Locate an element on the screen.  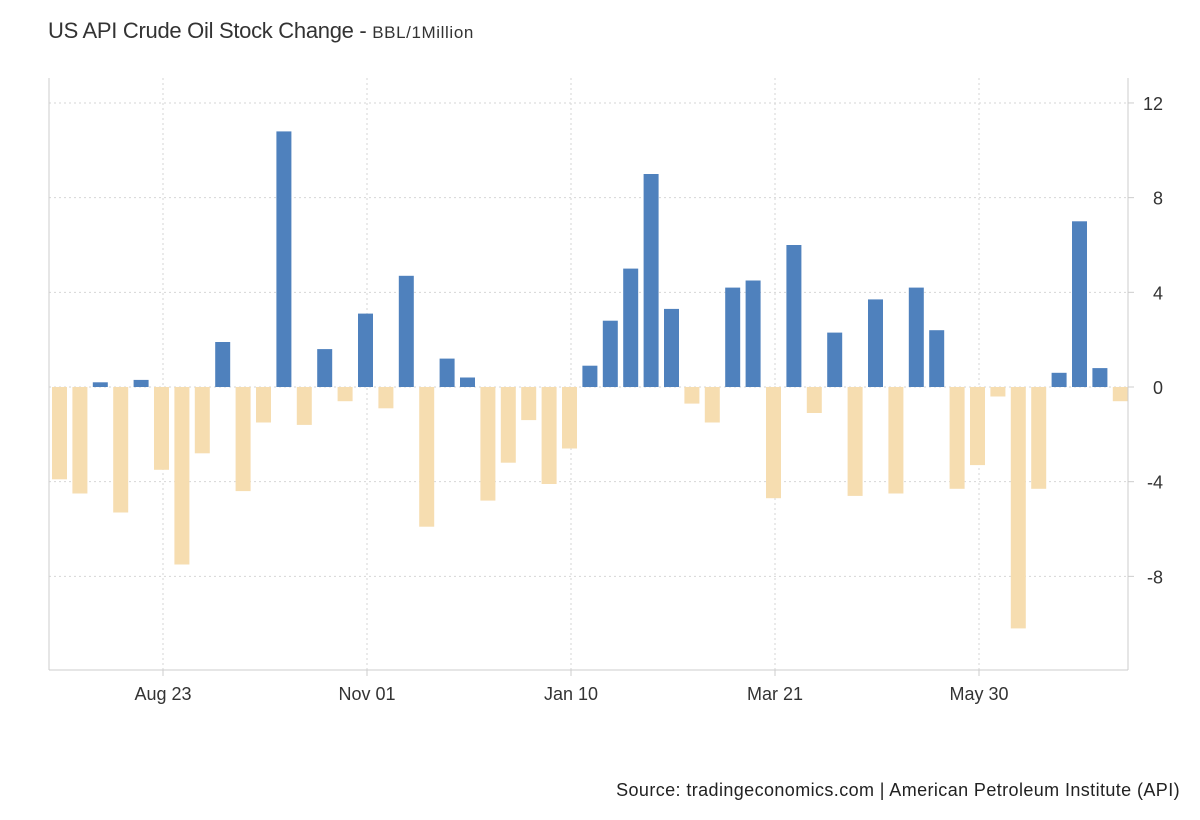
chart-unit: BBL/1Million is located at coordinates (423, 32).